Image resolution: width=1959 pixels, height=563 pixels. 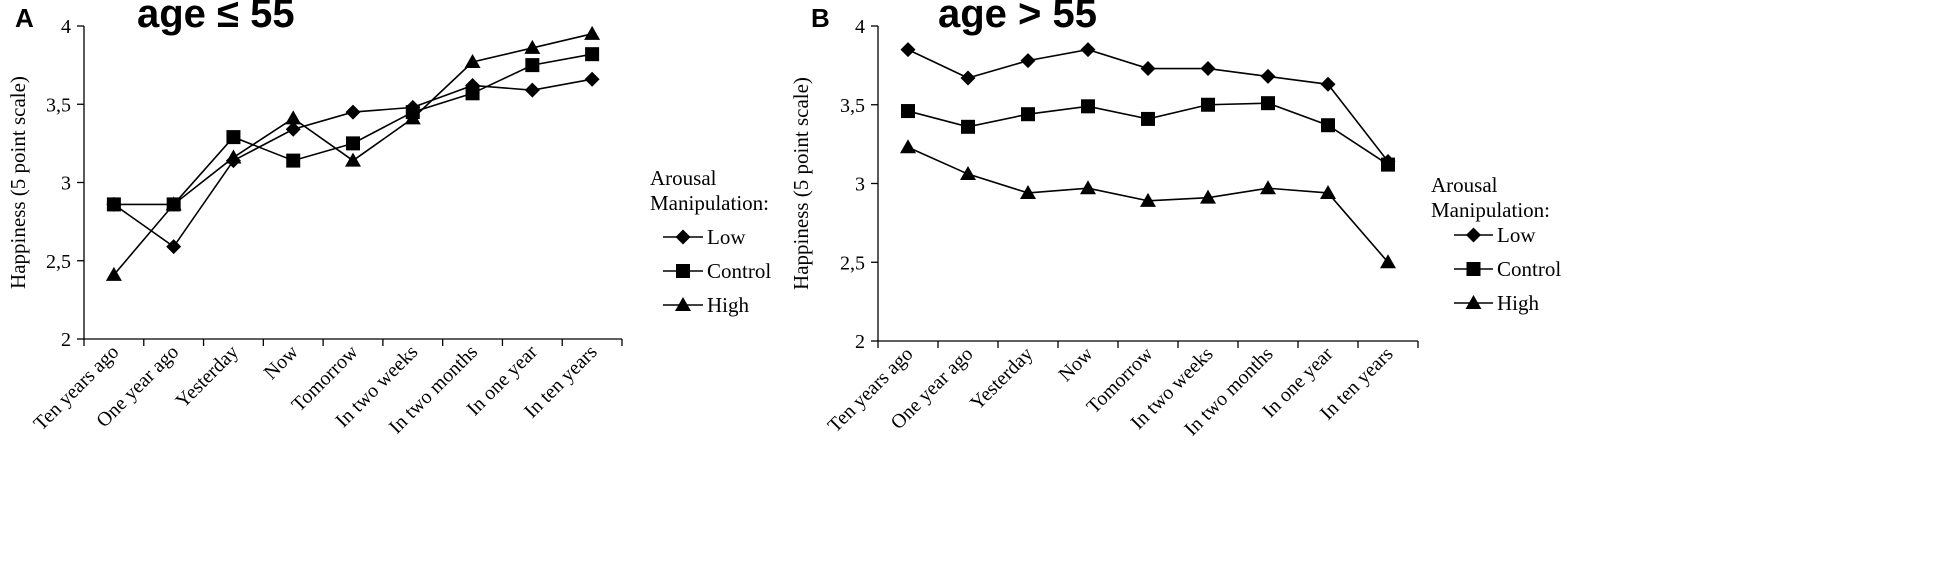 What do you see at coordinates (820, 18) in the screenshot?
I see `panel-letter: B` at bounding box center [820, 18].